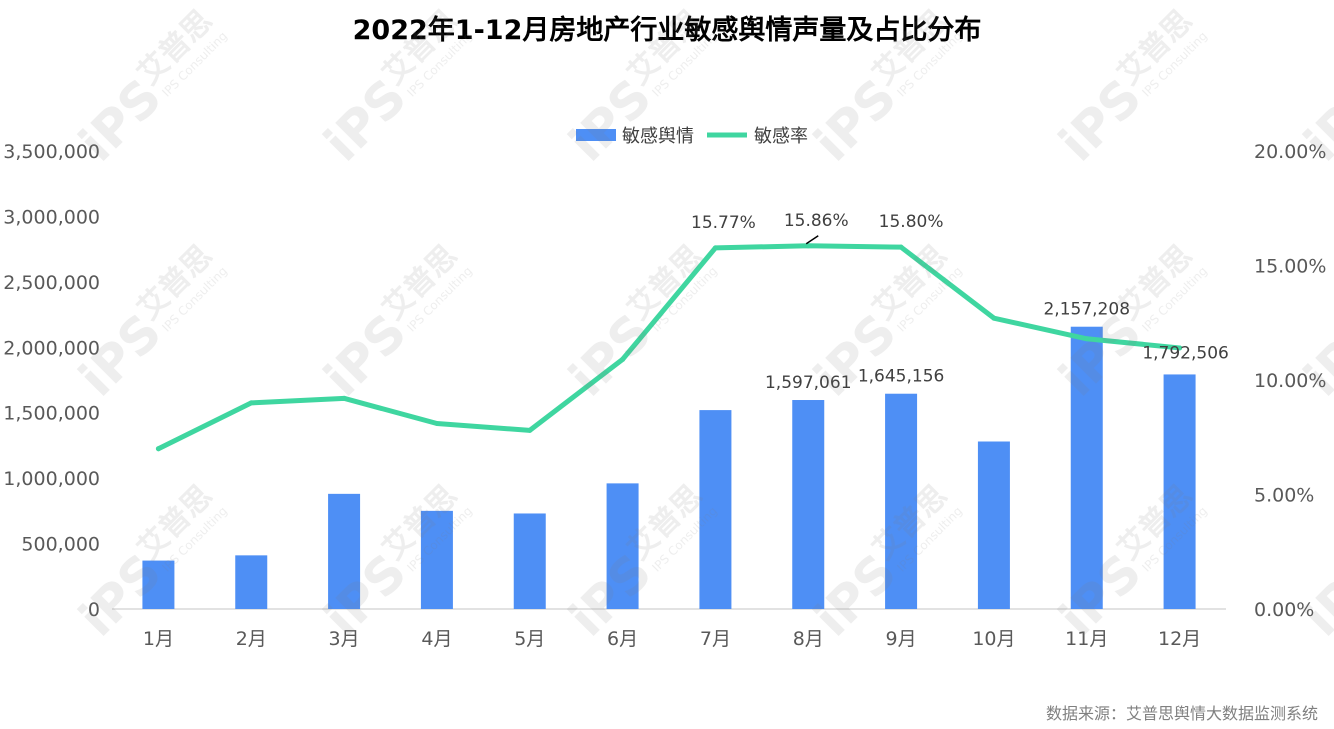 The height and width of the screenshot is (729, 1334). What do you see at coordinates (672, 639) in the screenshot?
I see `x-axis-ticks: 1月 2月 3月 4月 5月 6月 7月 8月 9月 10月 11月 12月` at bounding box center [672, 639].